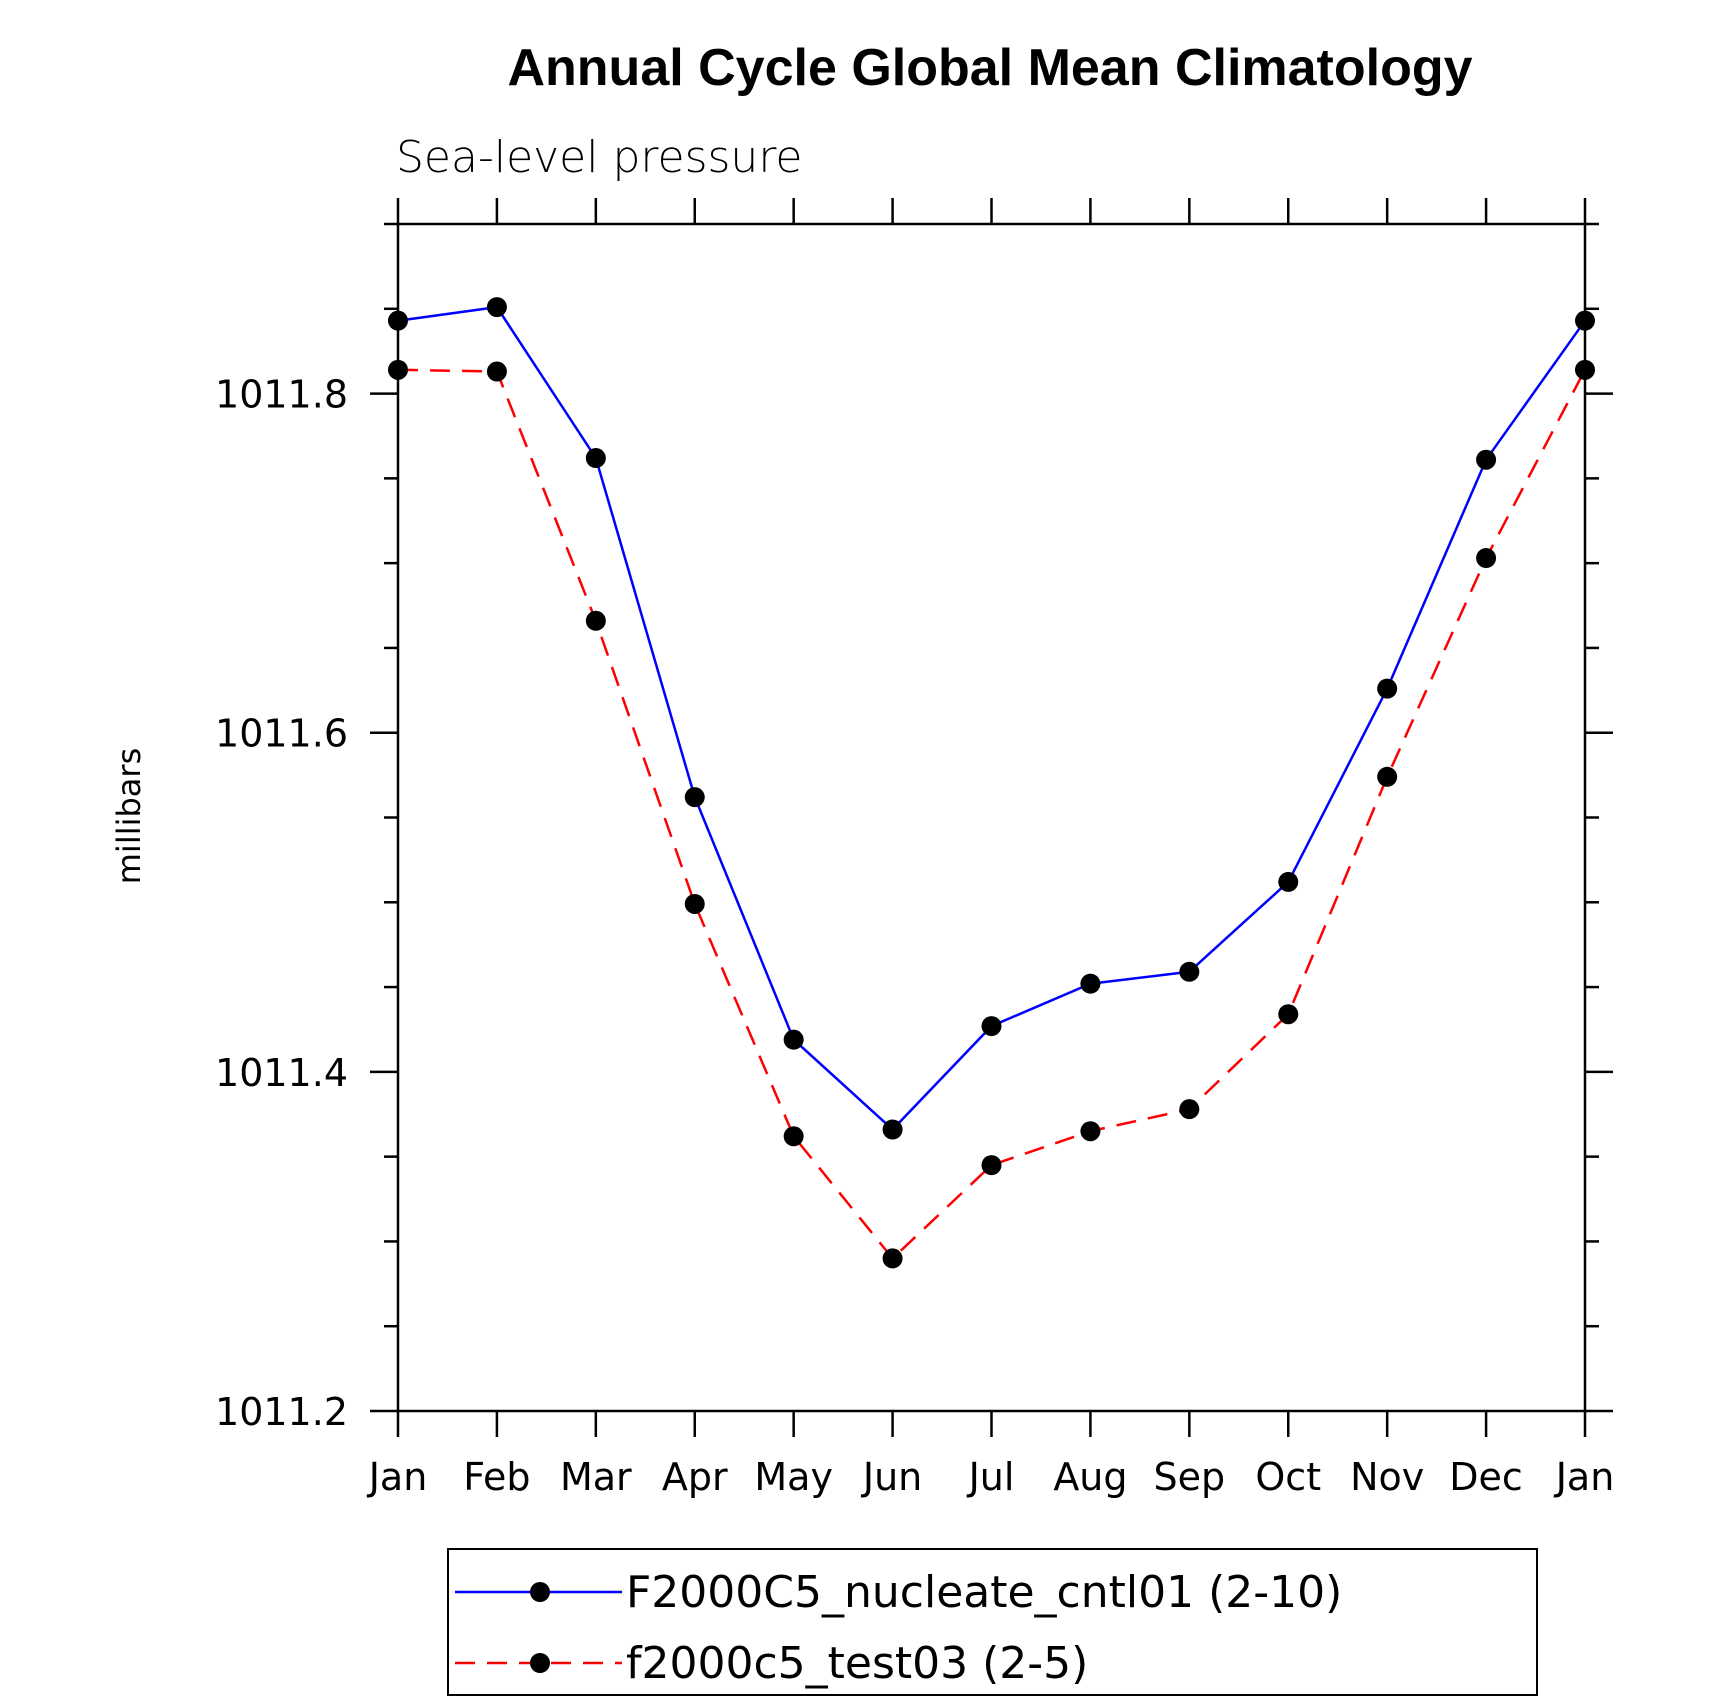  I want to click on legend-label-test03: f2000c5_test03 (2-5), so click(857, 1663).